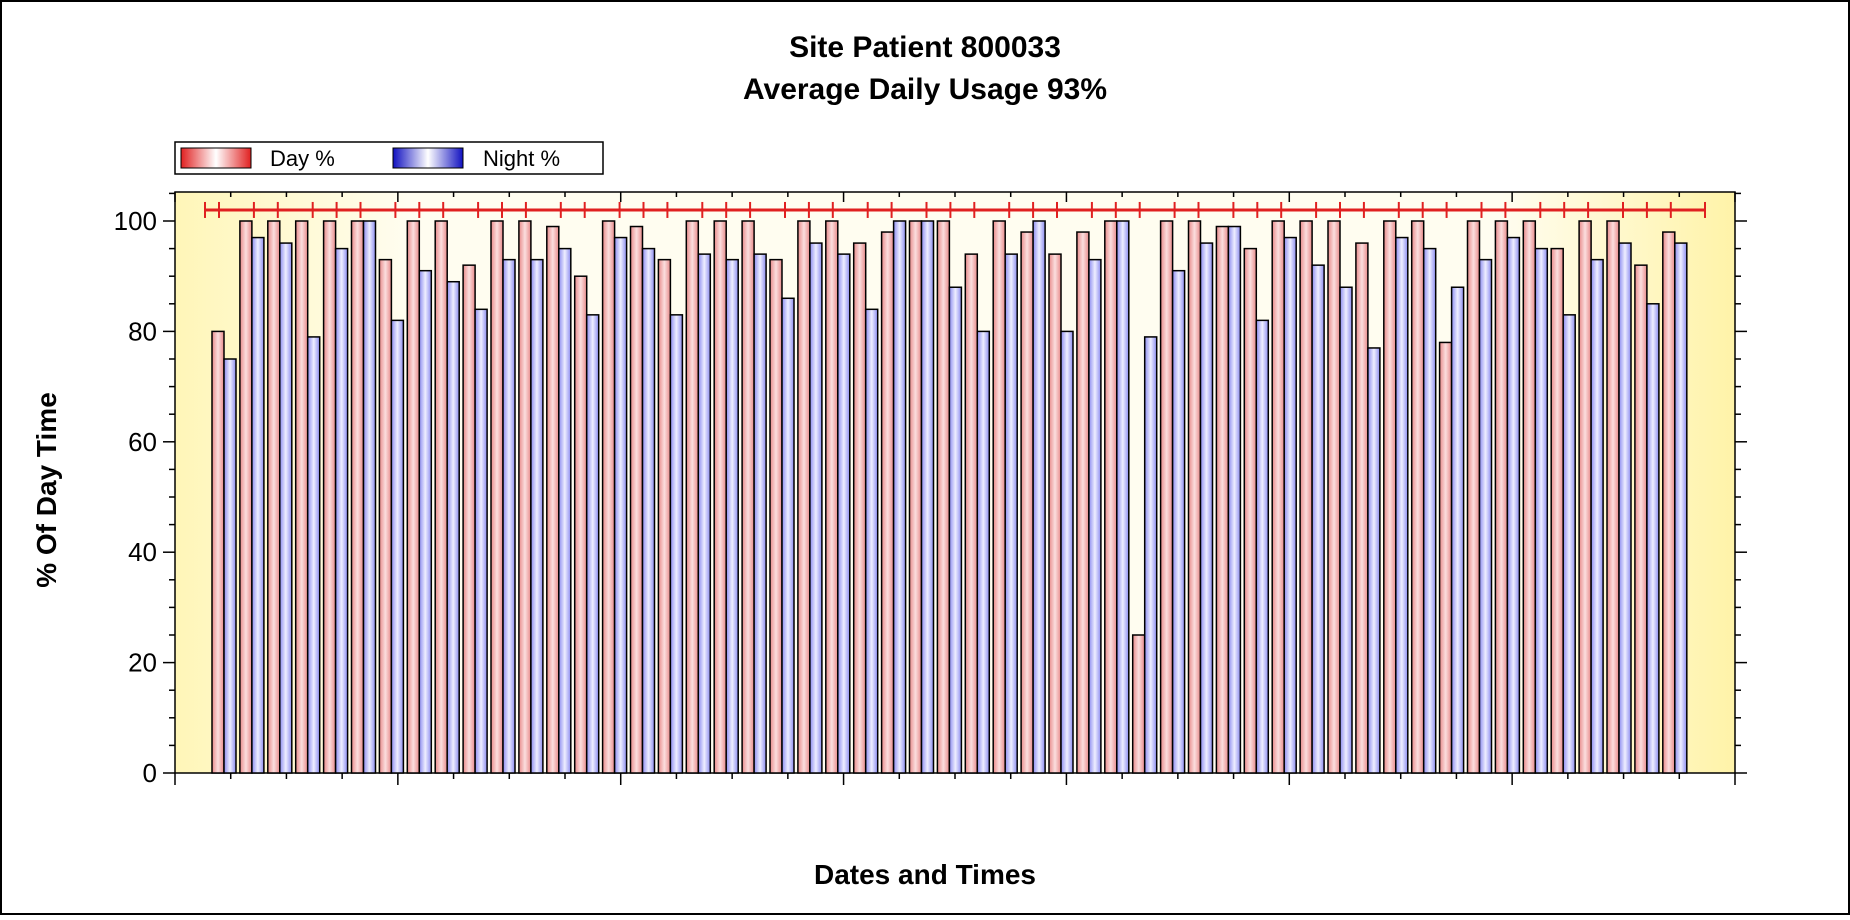 The image size is (1850, 920). Describe the element at coordinates (302, 158) in the screenshot. I see `legend-label-day: Day %` at that location.